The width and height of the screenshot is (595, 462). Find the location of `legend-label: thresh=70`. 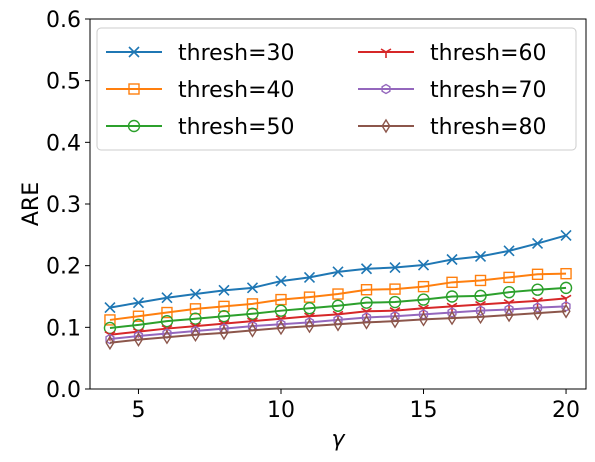

legend-label: thresh=70 is located at coordinates (488, 90).